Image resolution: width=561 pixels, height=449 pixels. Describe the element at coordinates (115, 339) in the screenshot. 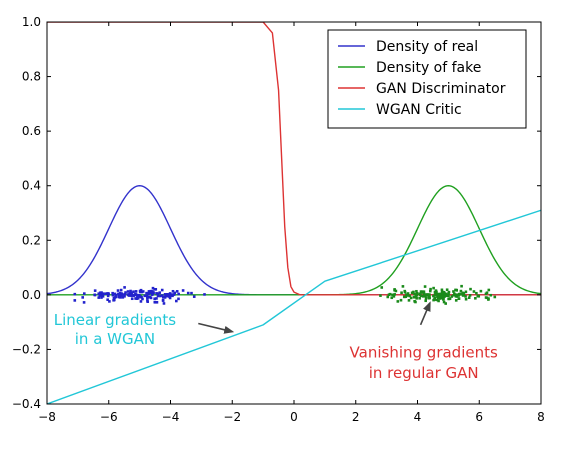

I see `annotation-text-line: in a WGAN` at that location.